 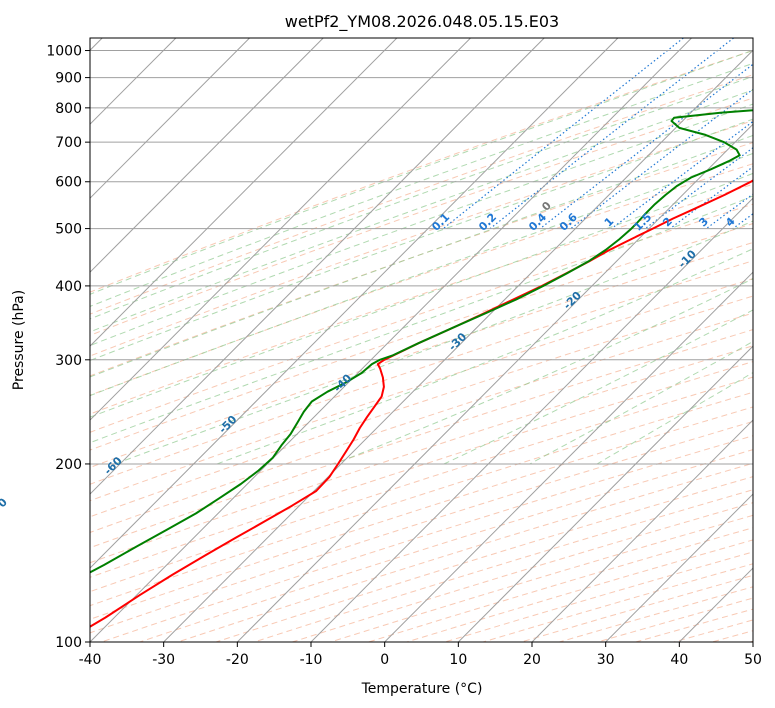 What do you see at coordinates (606, 660) in the screenshot?
I see `x-tick-label: 30` at bounding box center [606, 660].